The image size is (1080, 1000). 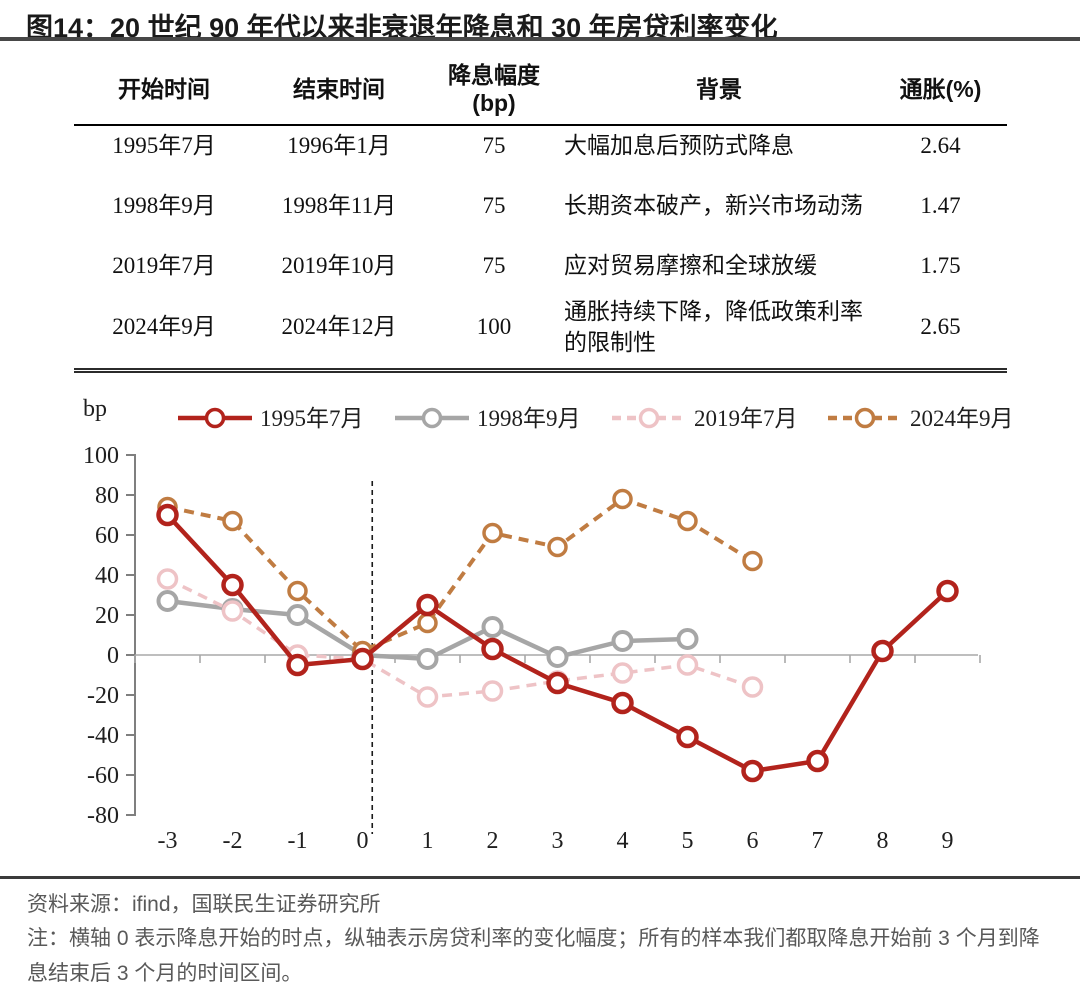 What do you see at coordinates (107, 536) in the screenshot?
I see `y-tick-label: 60` at bounding box center [107, 536].